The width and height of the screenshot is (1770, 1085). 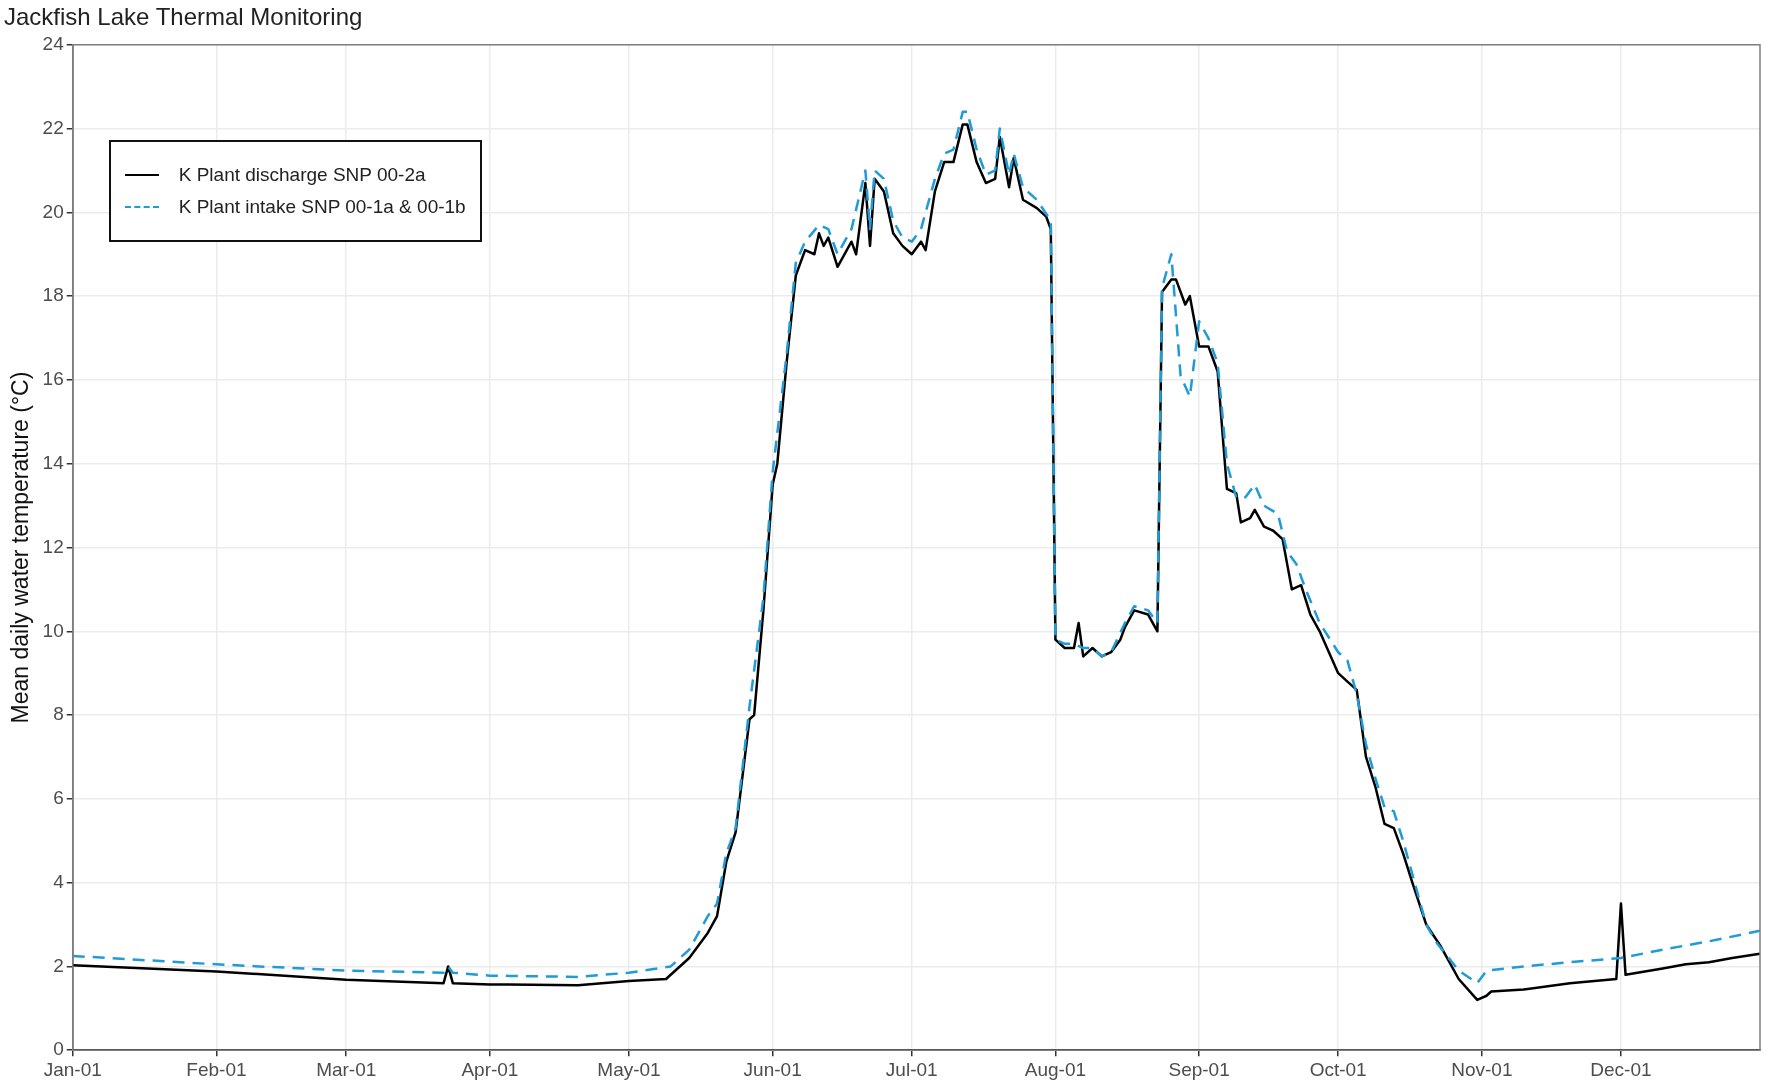 I want to click on x-tick-label: Feb-01, so click(x=216, y=1069).